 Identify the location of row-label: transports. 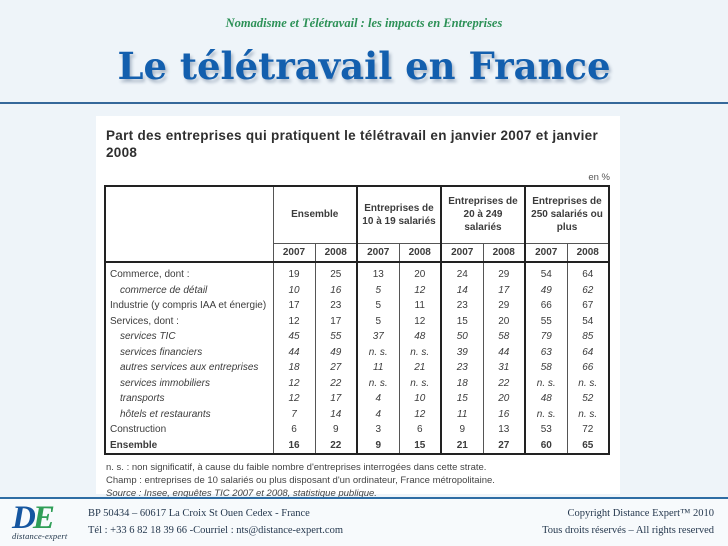
(142, 398).